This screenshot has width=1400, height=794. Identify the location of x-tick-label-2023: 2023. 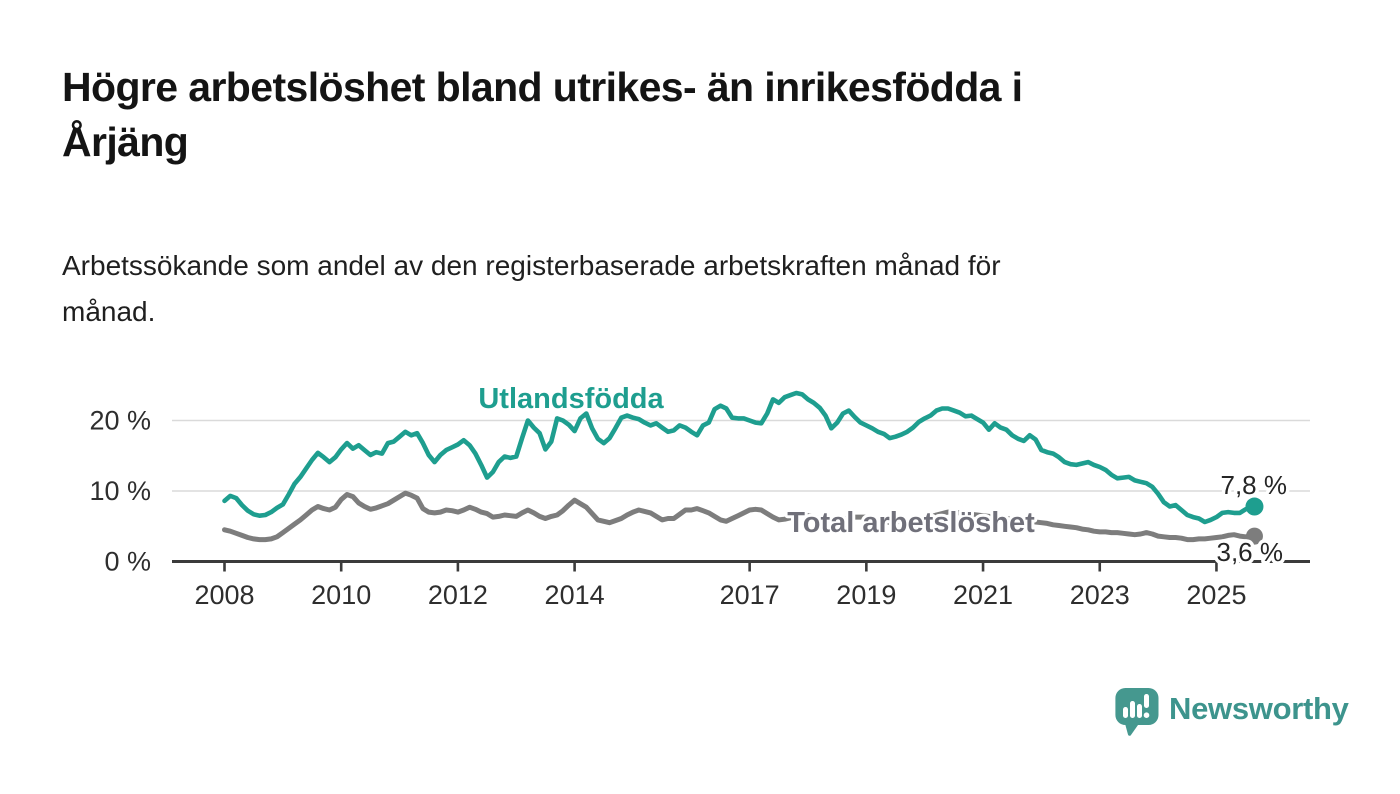
(1100, 595).